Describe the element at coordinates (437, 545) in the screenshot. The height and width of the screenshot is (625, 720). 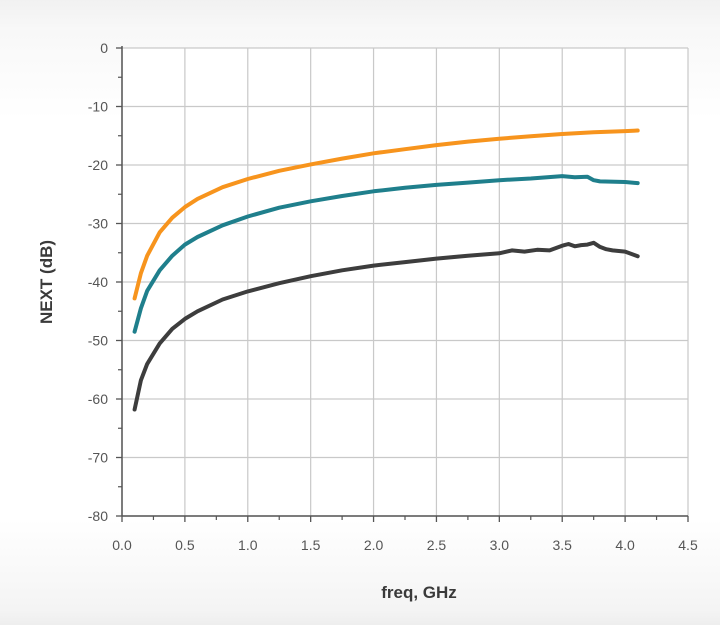
I see `x-tick-label: 2.5` at that location.